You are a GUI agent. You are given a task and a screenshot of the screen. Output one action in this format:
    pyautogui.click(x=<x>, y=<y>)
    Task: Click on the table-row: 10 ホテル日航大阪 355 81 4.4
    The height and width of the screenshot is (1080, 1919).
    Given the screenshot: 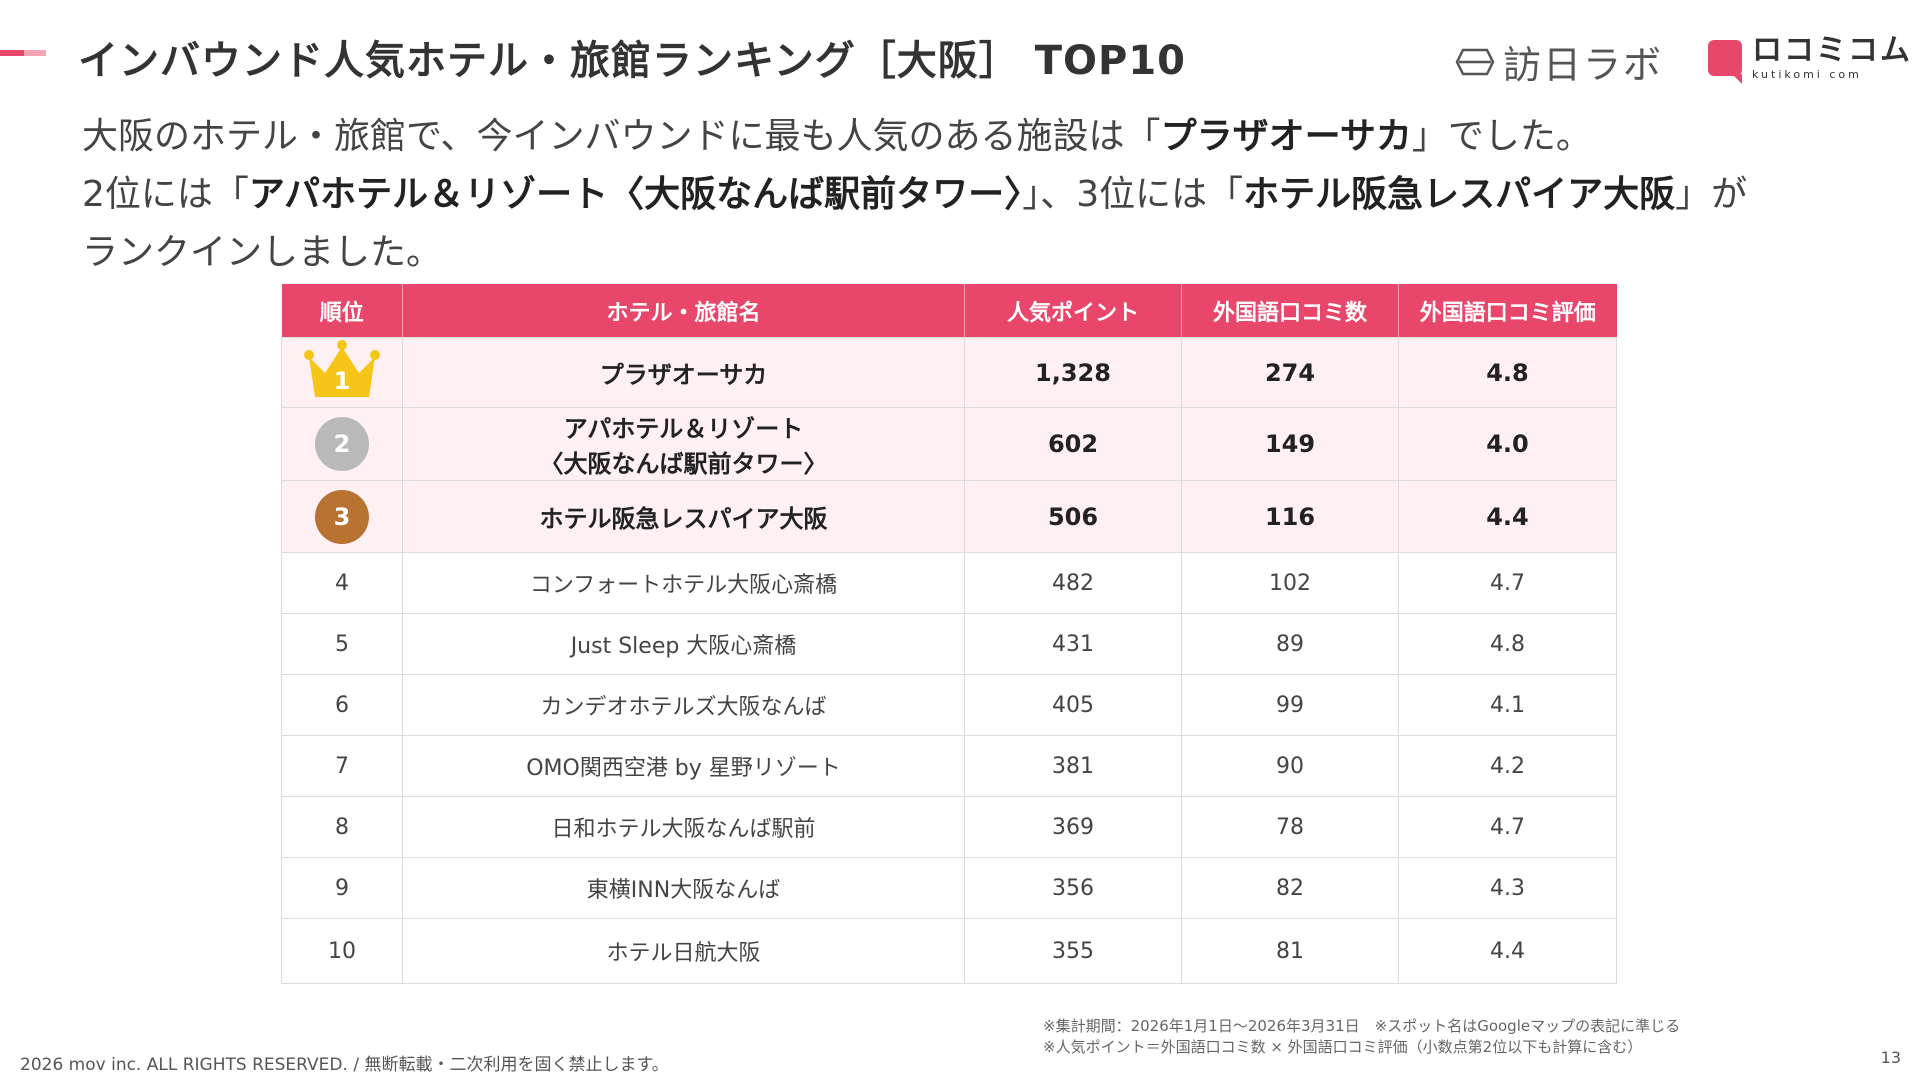 What is the action you would take?
    pyautogui.click(x=949, y=951)
    